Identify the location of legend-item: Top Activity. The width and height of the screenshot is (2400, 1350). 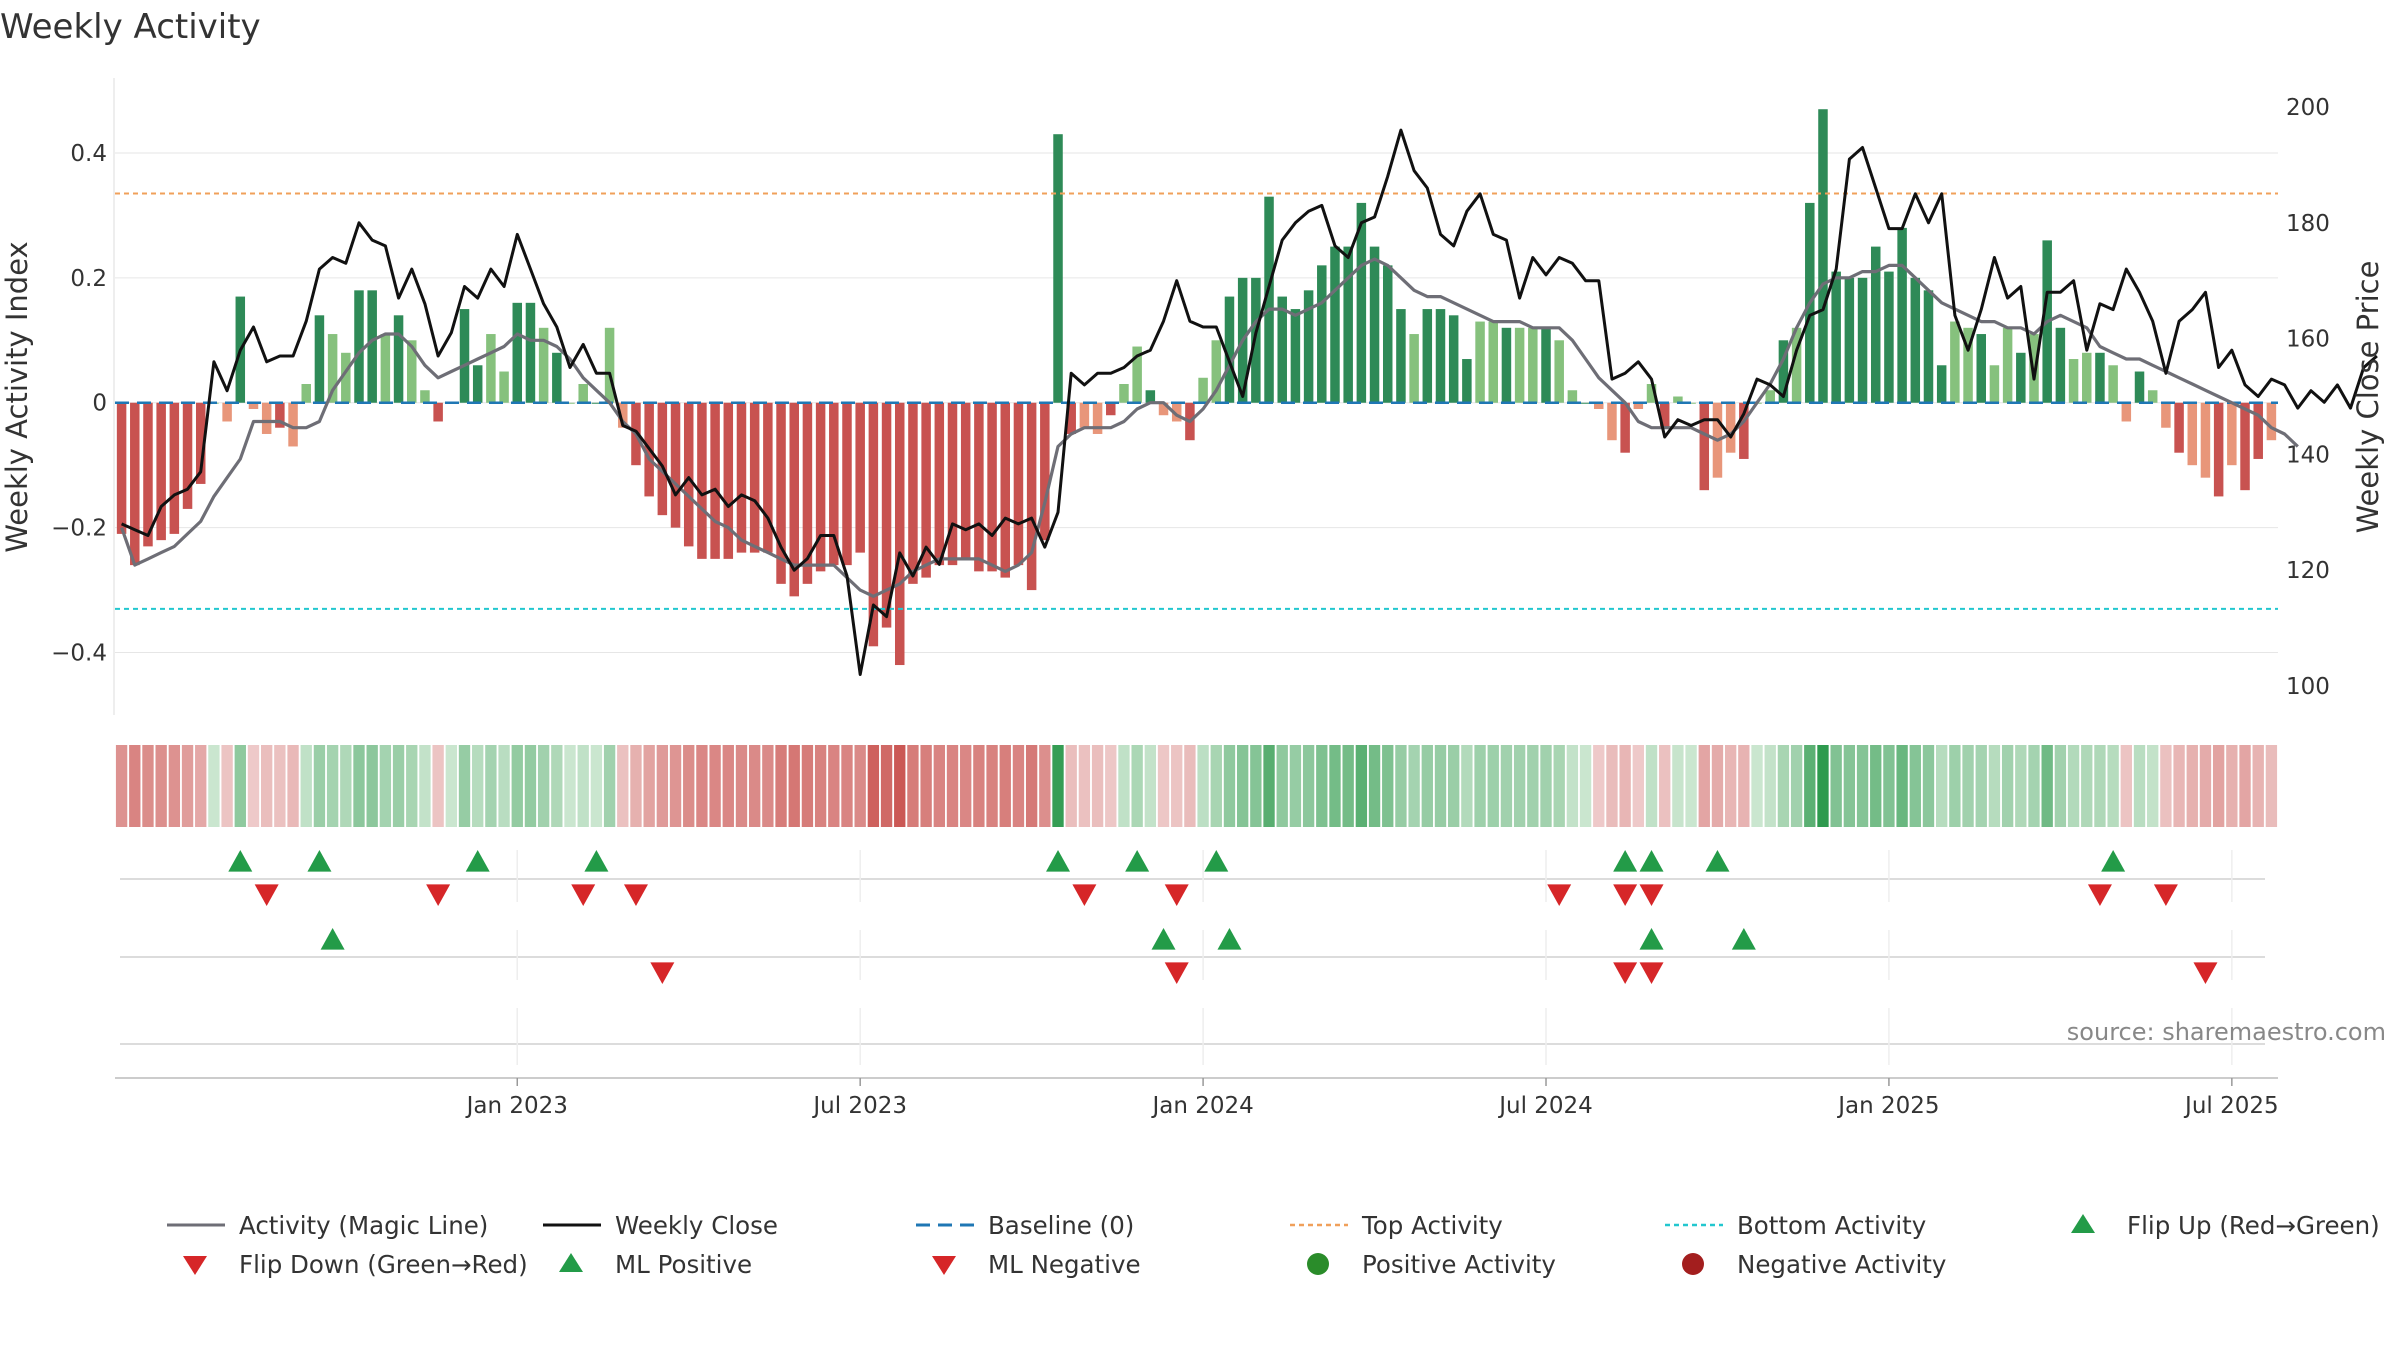
(1396, 1225).